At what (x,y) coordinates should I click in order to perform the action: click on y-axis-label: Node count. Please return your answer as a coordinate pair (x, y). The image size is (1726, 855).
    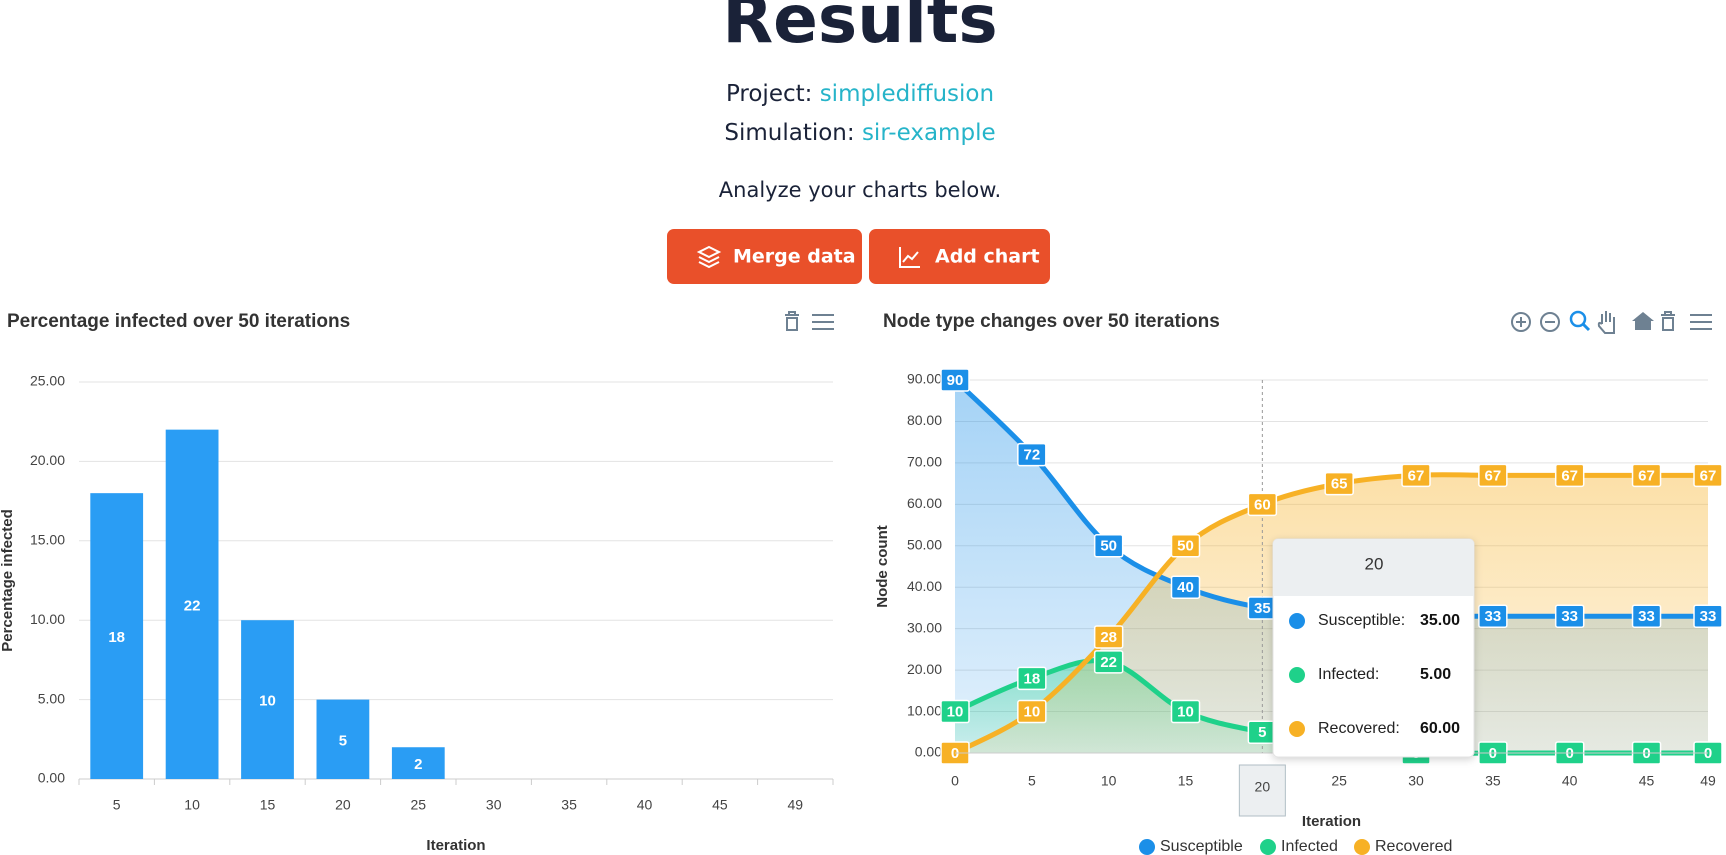
    Looking at the image, I should click on (882, 566).